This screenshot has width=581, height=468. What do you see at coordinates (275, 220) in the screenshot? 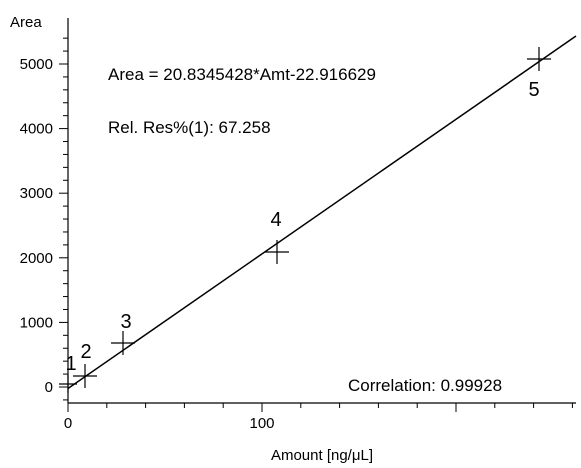
I see `point-label: 4` at bounding box center [275, 220].